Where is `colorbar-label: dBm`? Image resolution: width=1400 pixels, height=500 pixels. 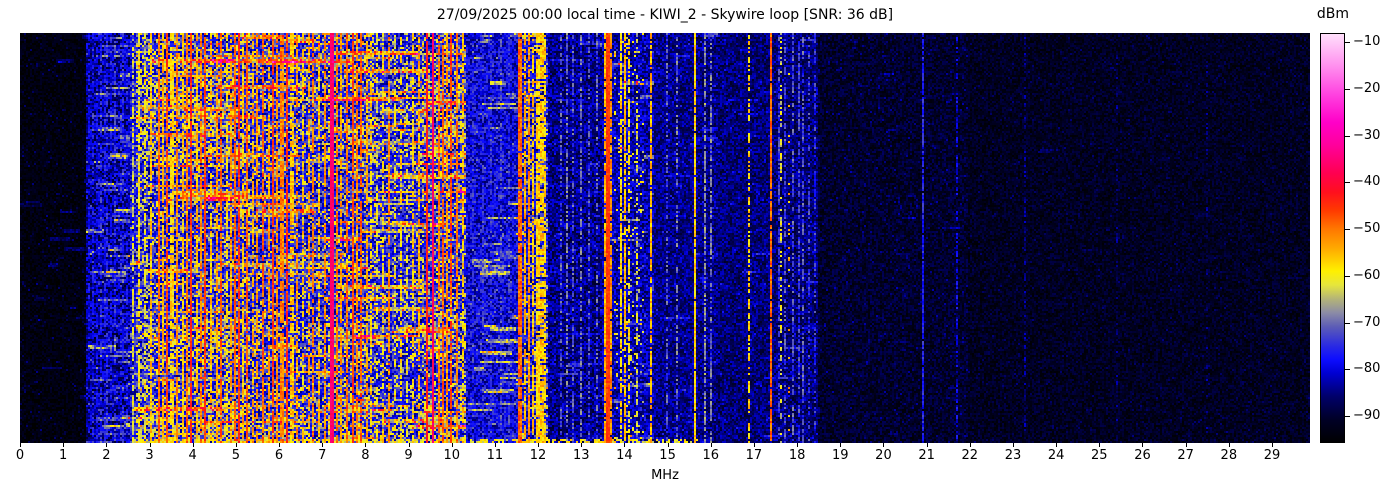
colorbar-label: dBm is located at coordinates (1333, 14).